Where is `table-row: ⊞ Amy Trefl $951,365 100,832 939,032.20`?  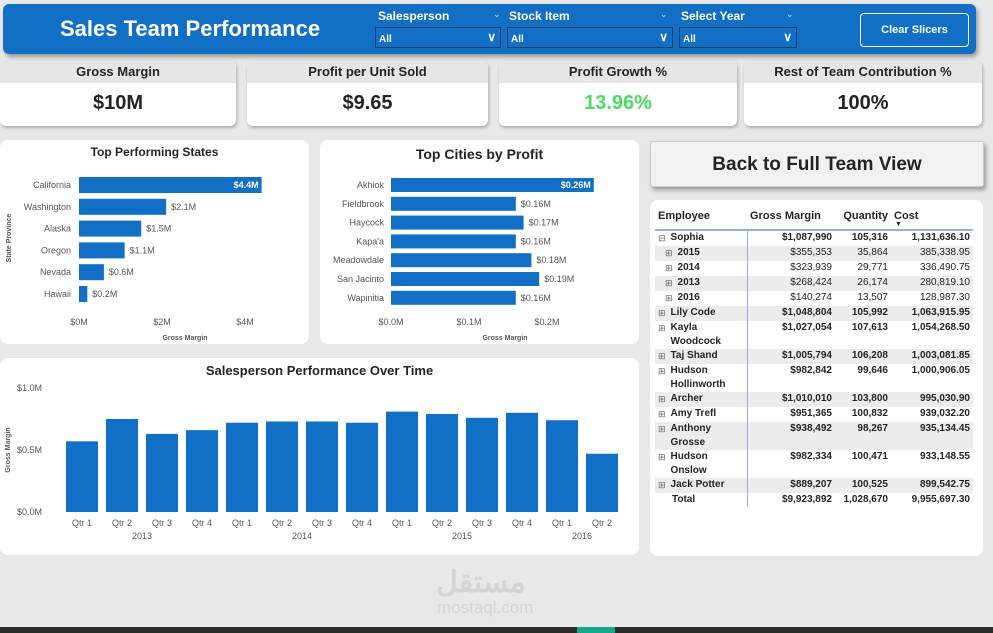
table-row: ⊞ Amy Trefl $951,365 100,832 939,032.20 is located at coordinates (814, 414).